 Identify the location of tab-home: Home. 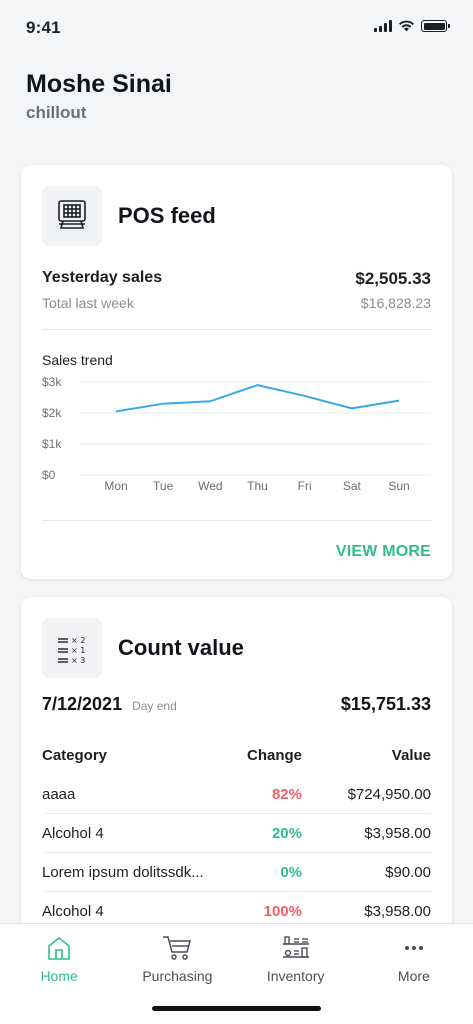
(59, 974).